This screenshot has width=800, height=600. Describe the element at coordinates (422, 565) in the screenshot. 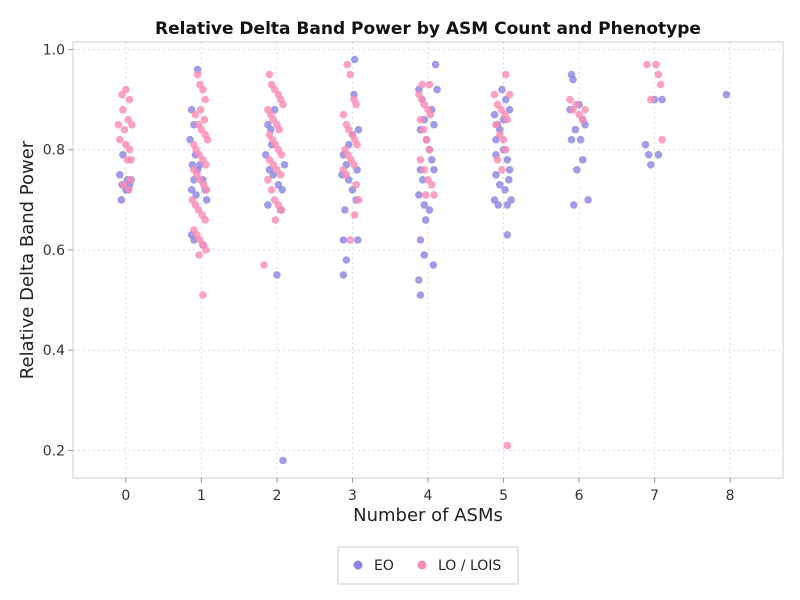

I see `legend-marker-lo-lois` at that location.